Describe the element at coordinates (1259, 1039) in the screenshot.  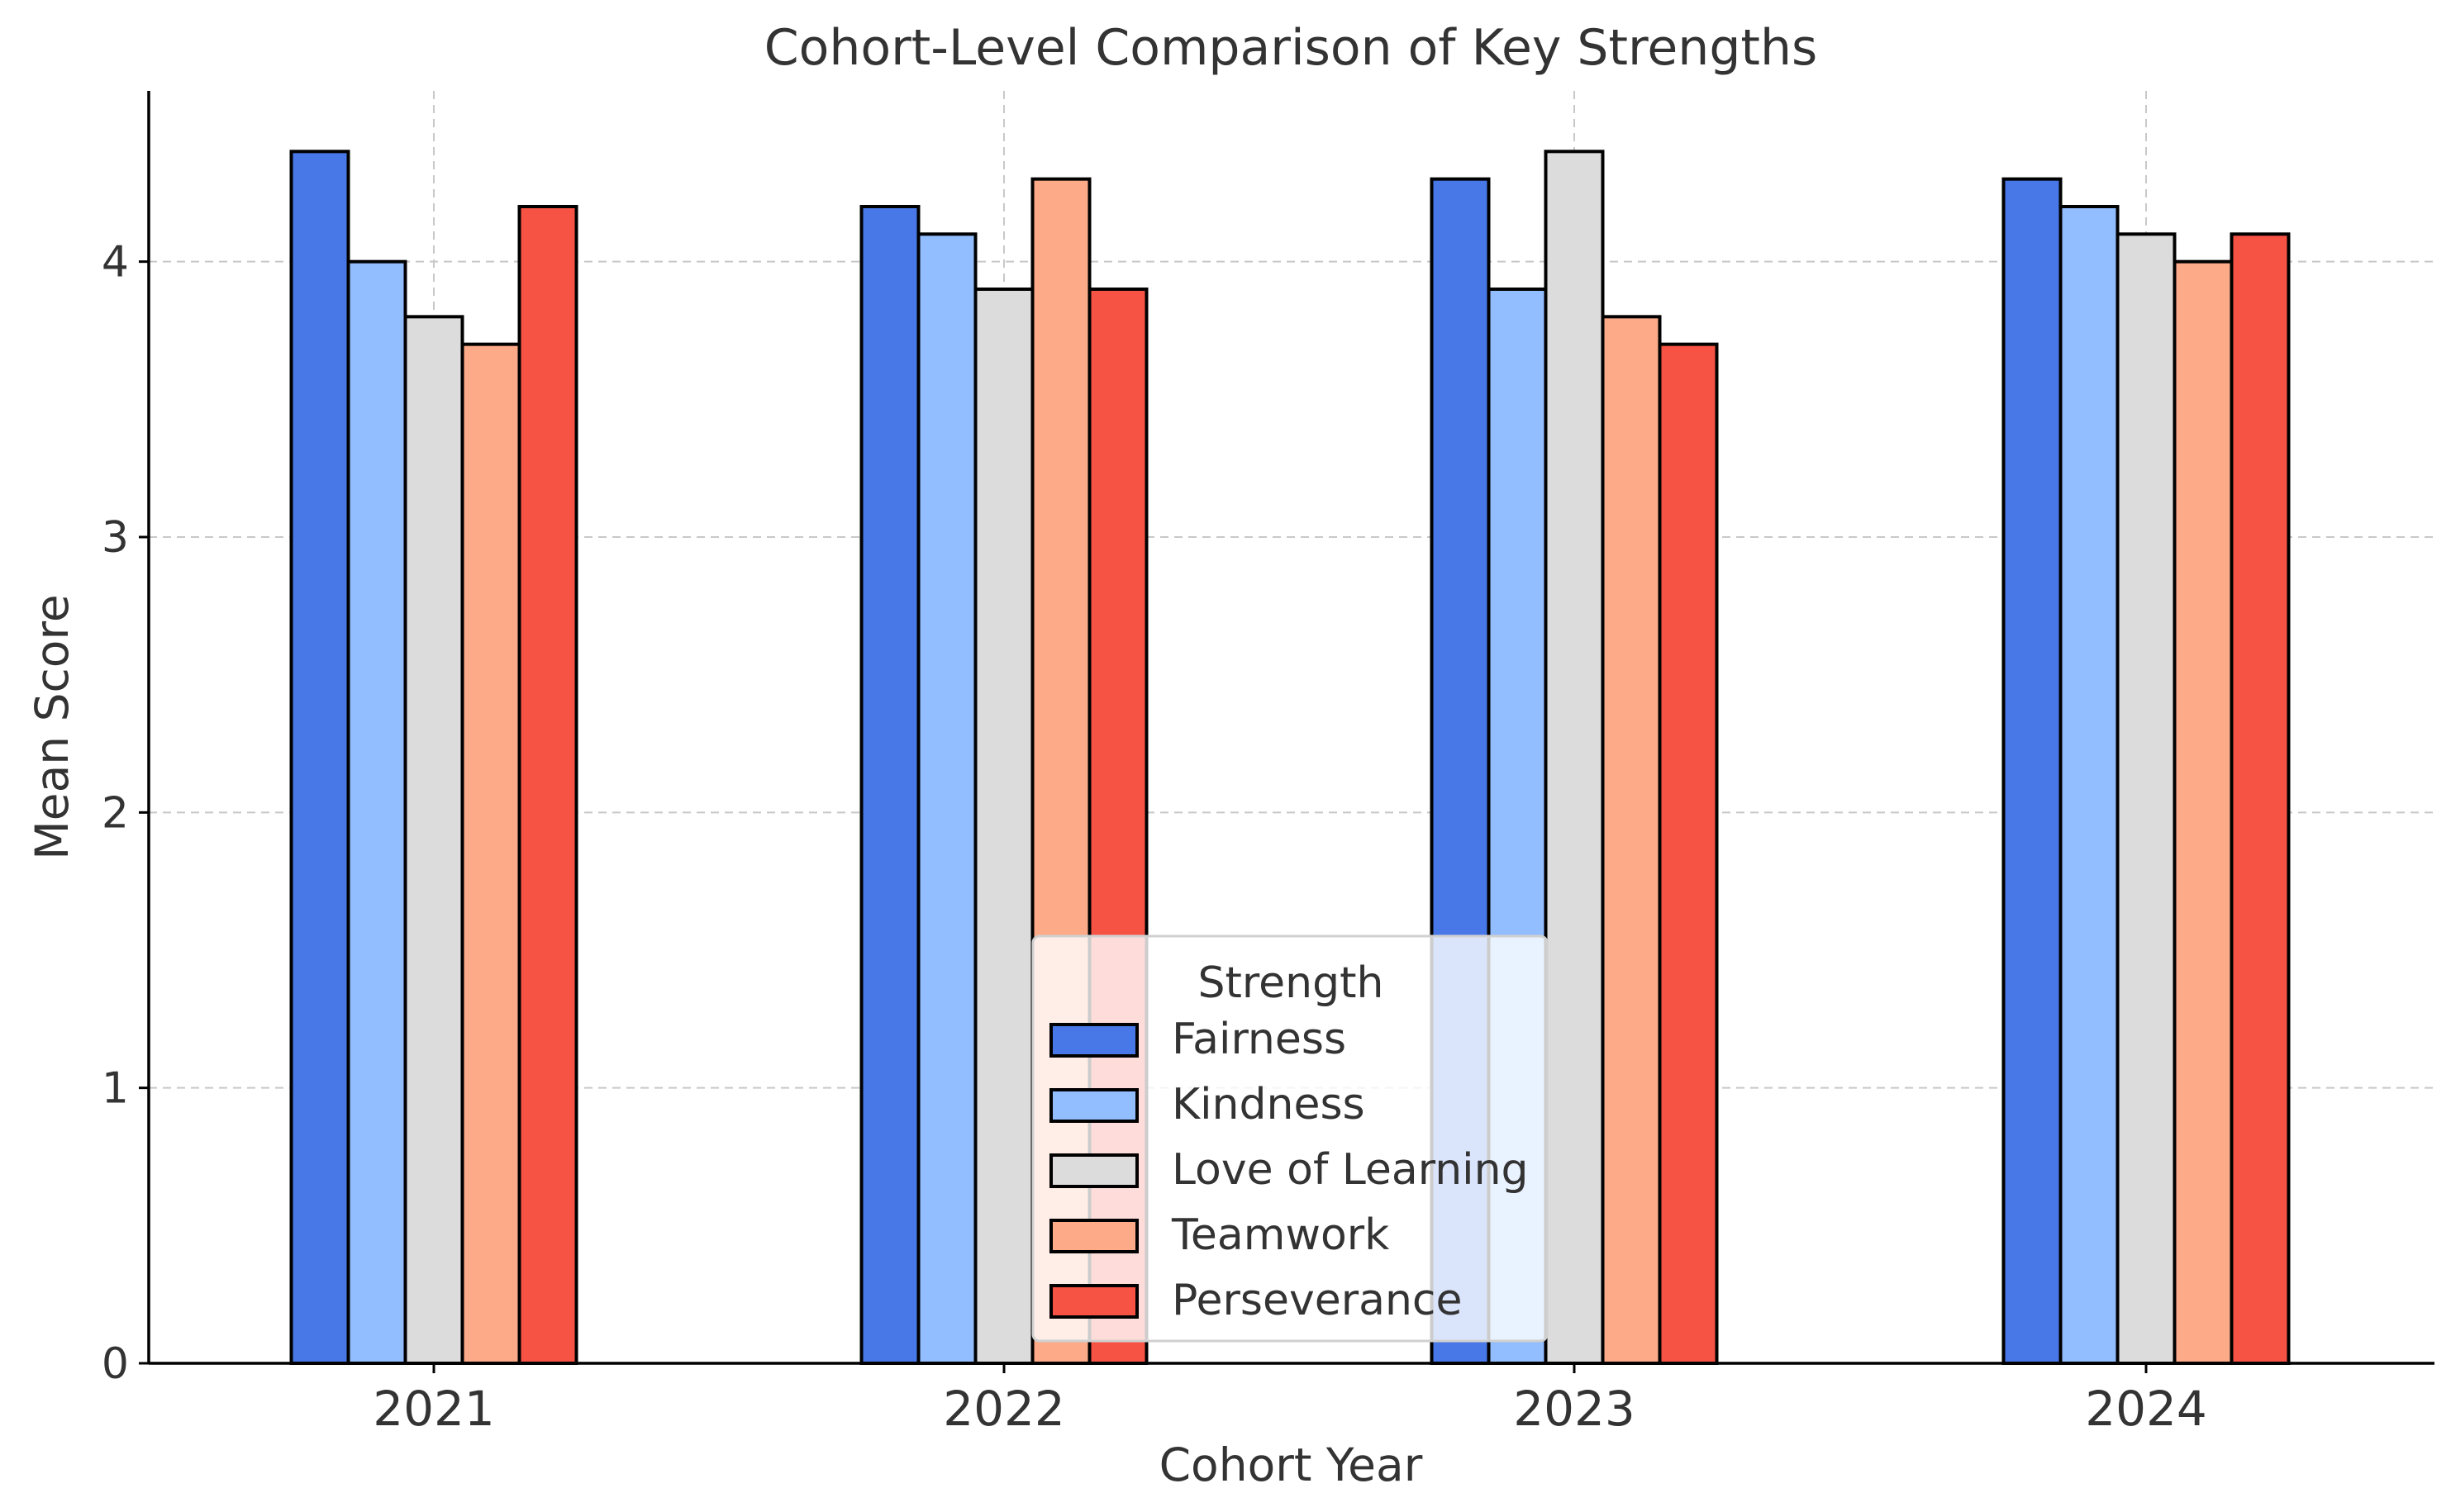
I see `legend-label: Fairness` at that location.